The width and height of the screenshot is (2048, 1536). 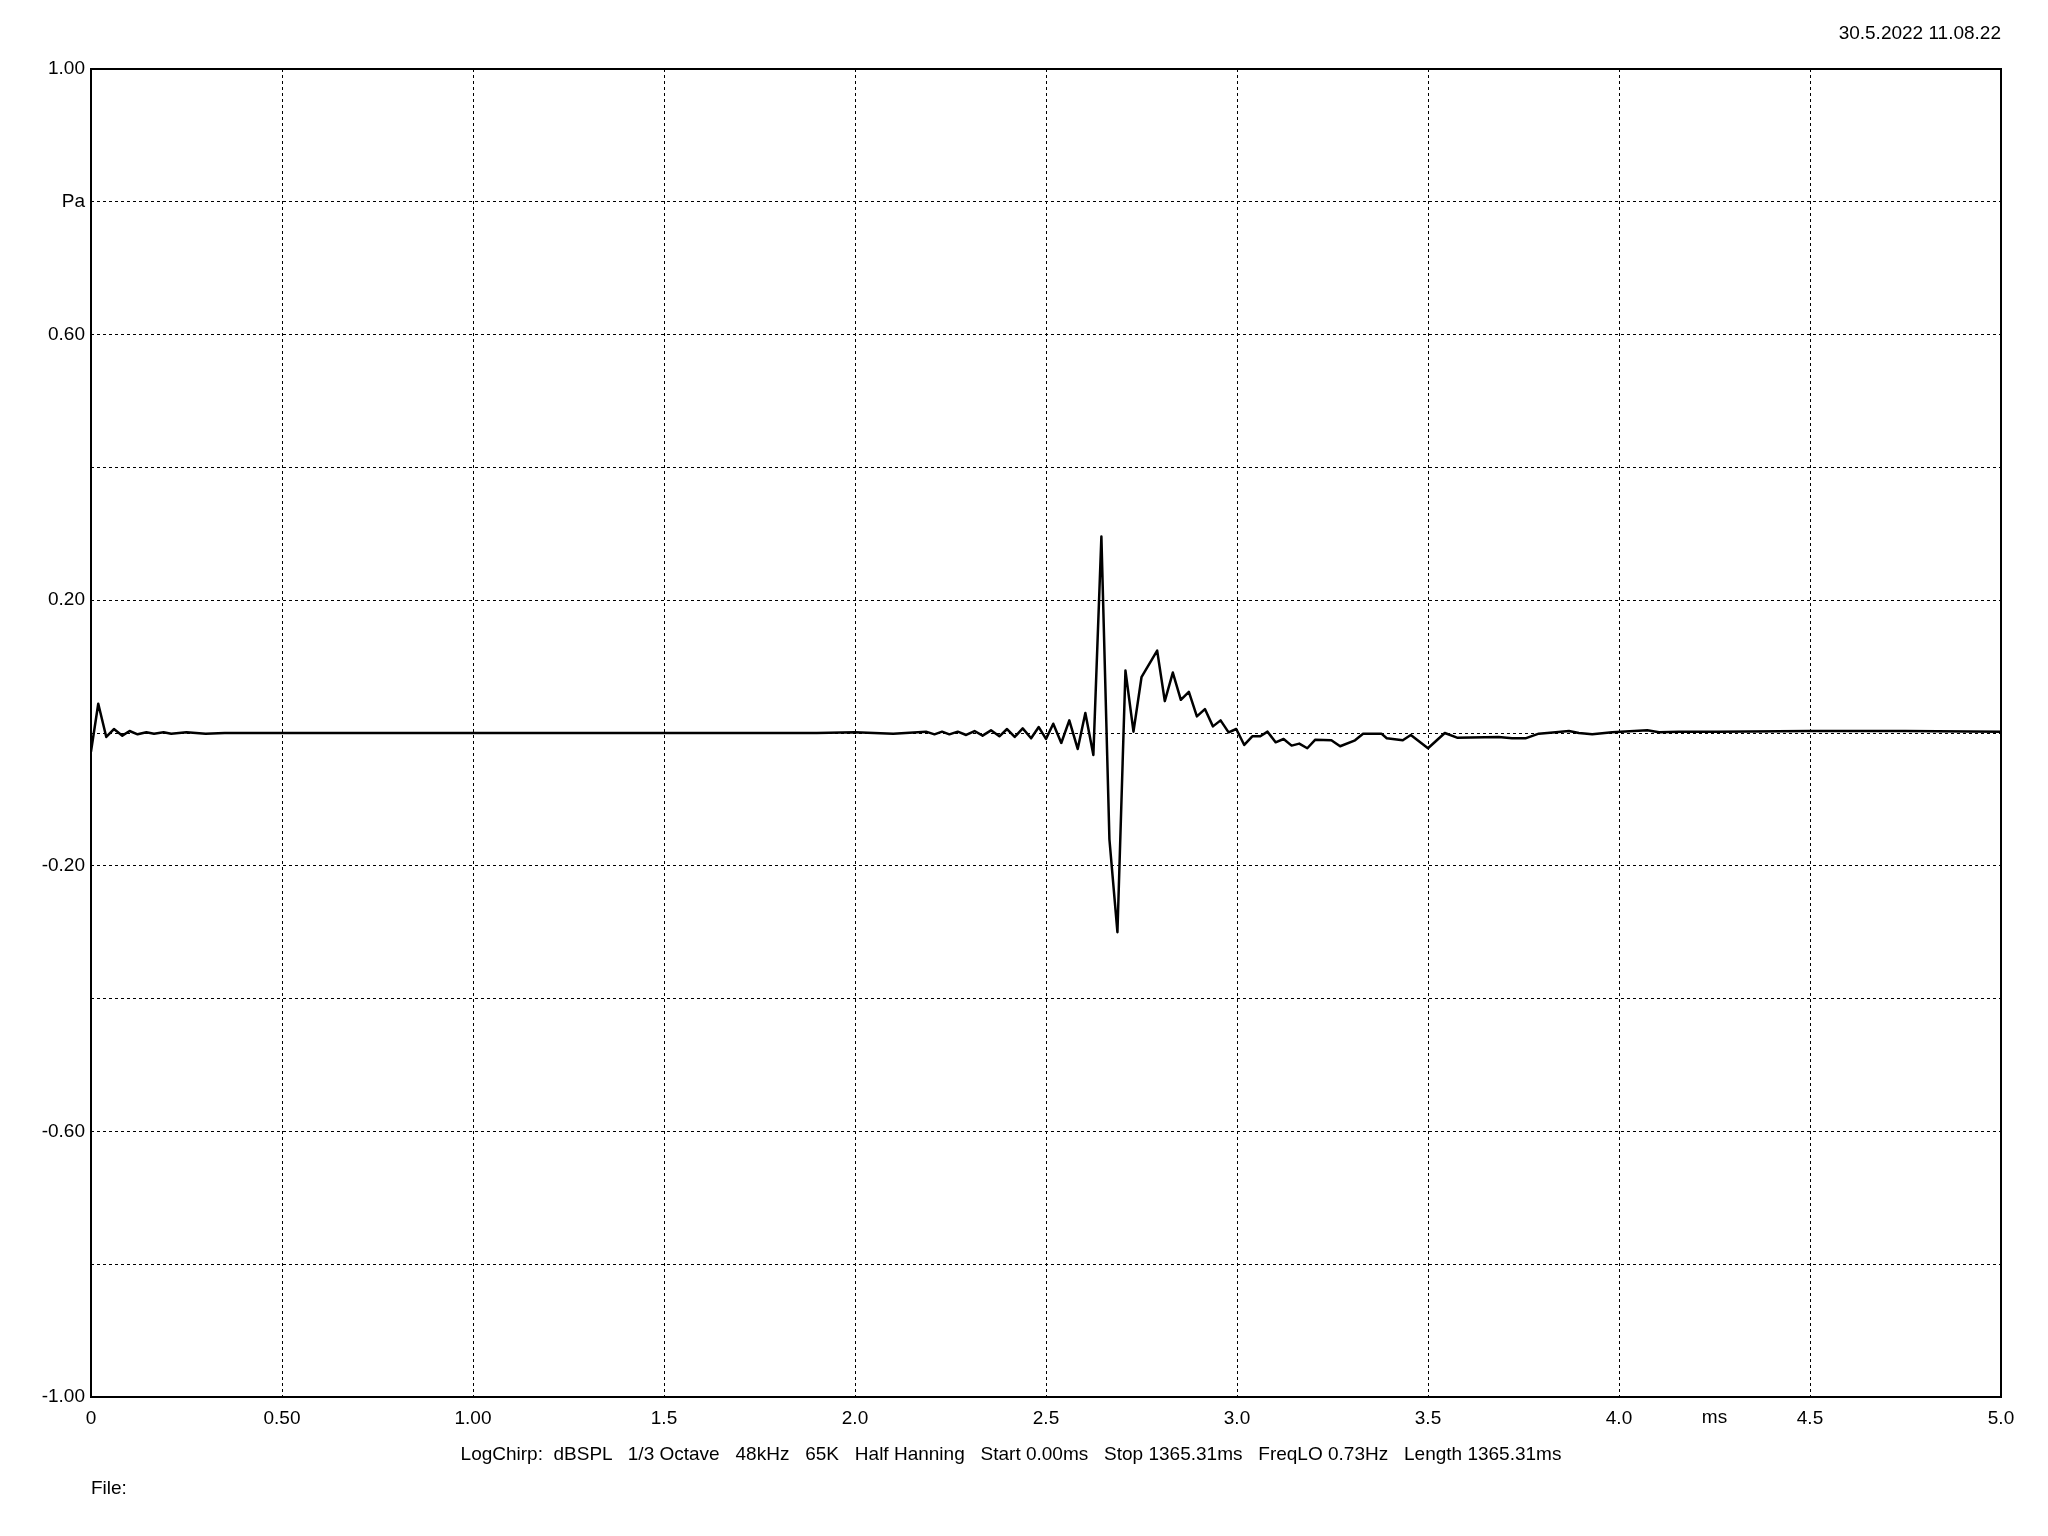 I want to click on x-tick-label: 2.0, so click(x=855, y=1417).